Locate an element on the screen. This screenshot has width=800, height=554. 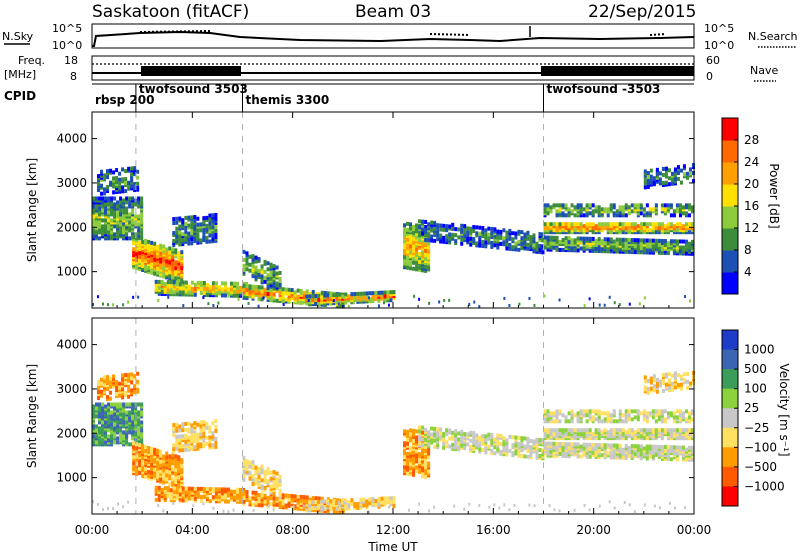
cpid-segment-label: rbsp 200 is located at coordinates (124, 100).